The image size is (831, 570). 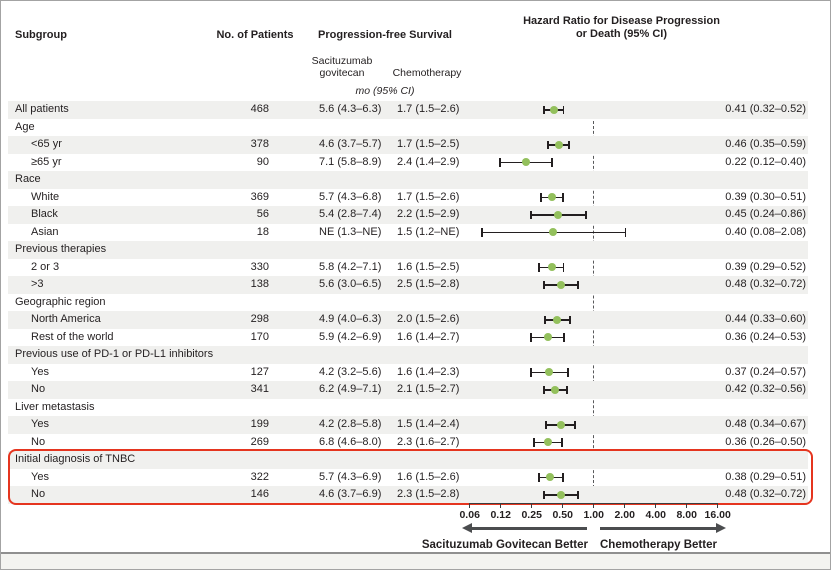 What do you see at coordinates (262, 214) in the screenshot?
I see `patients-count: 56` at bounding box center [262, 214].